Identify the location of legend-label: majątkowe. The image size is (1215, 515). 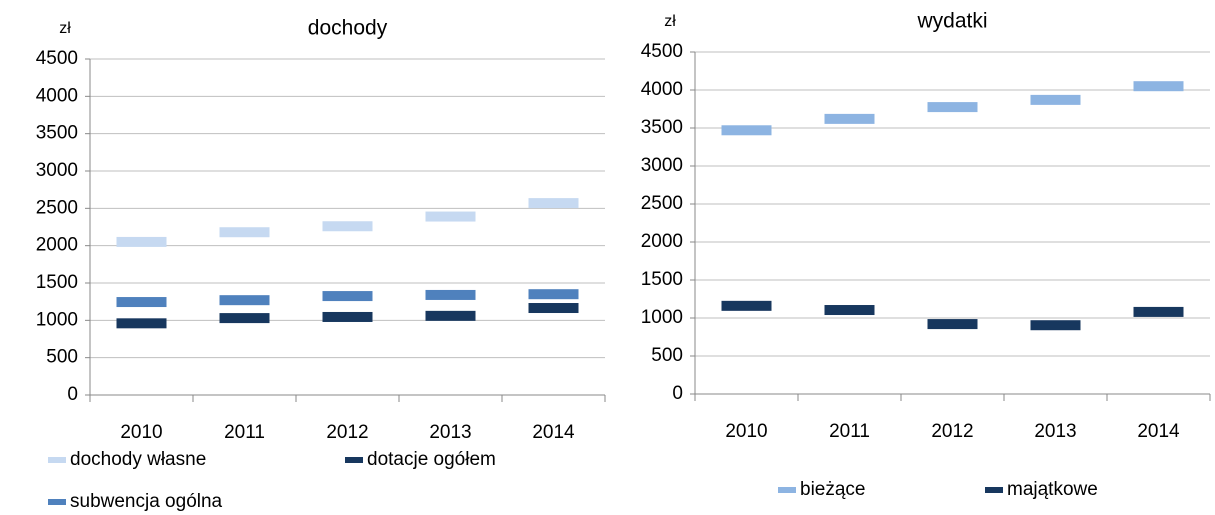
(1052, 489).